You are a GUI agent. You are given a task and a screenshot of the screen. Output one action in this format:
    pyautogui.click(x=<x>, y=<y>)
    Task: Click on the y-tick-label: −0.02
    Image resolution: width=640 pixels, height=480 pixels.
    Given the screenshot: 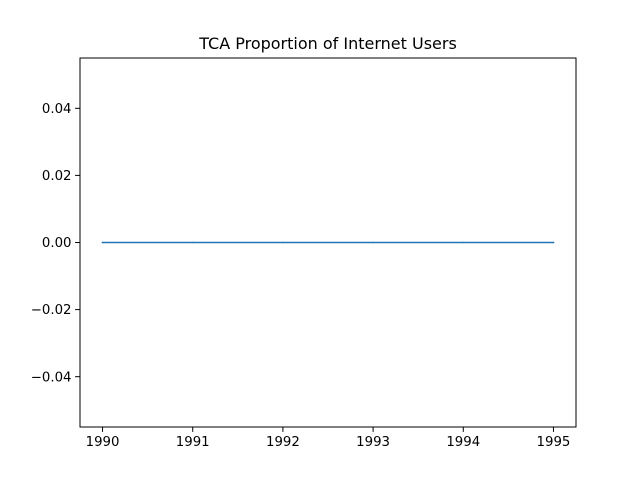 What is the action you would take?
    pyautogui.click(x=51, y=310)
    